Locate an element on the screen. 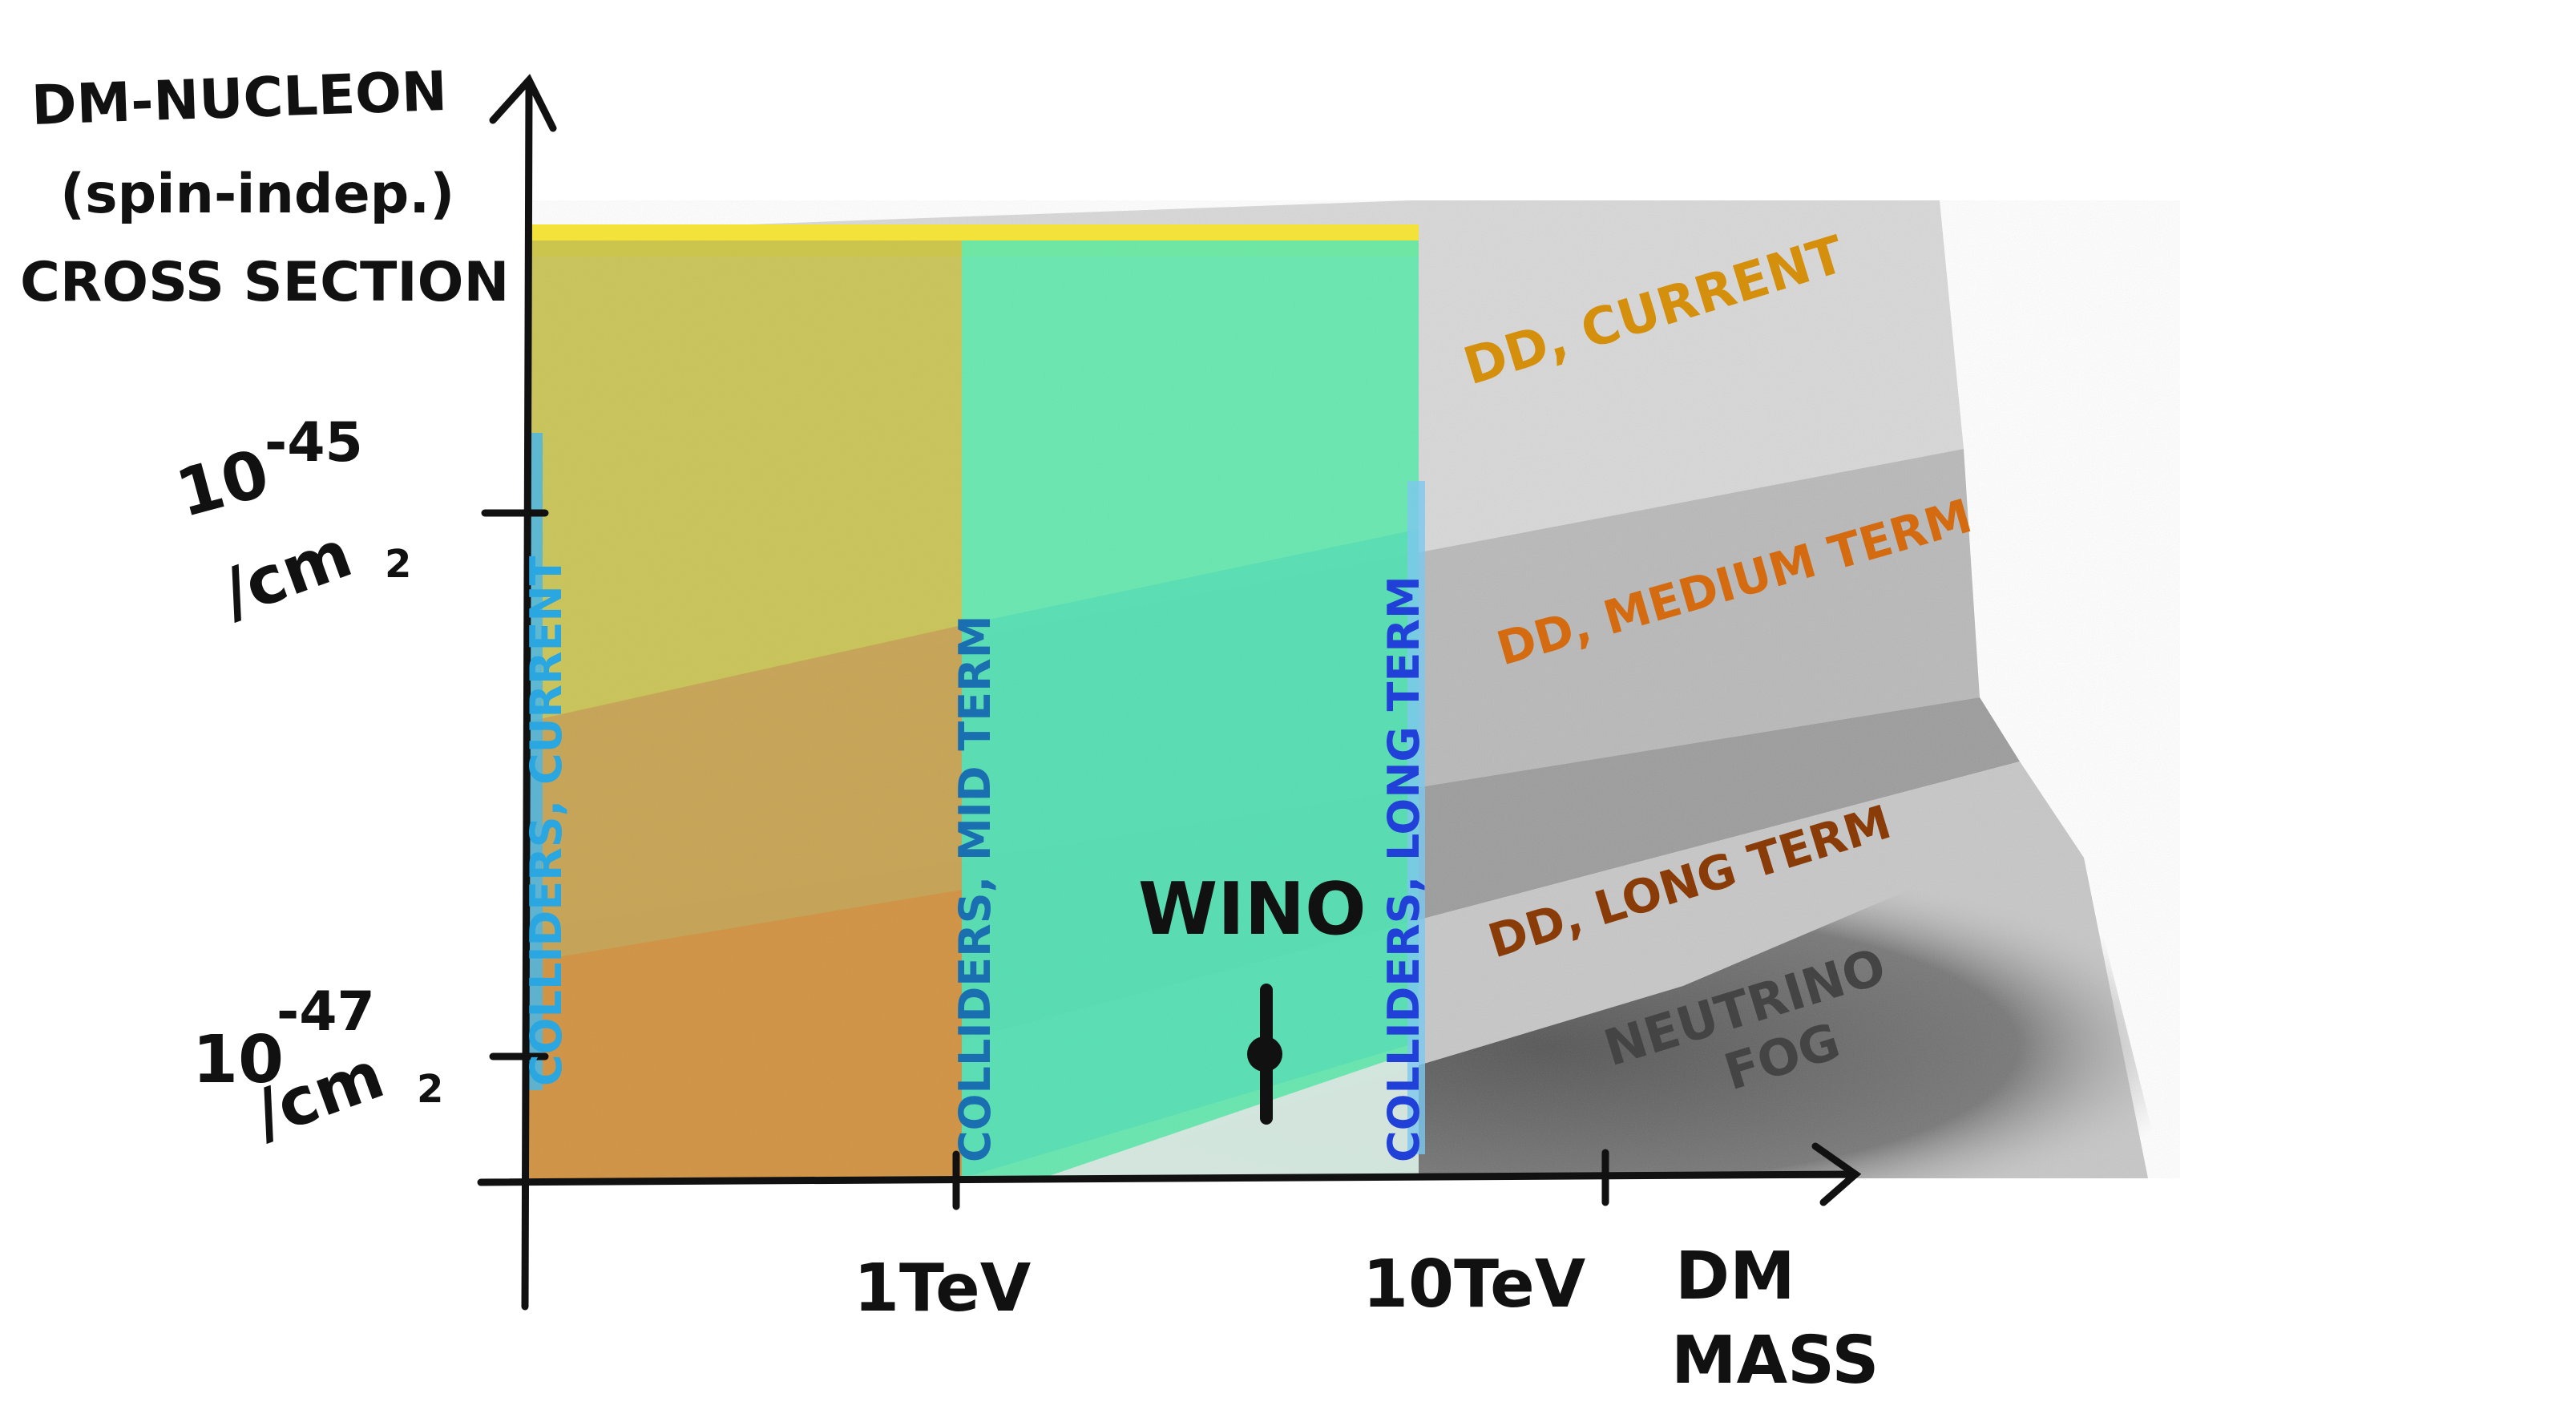 The width and height of the screenshot is (2576, 1422). y-tick-45-base: 10 is located at coordinates (223, 483).